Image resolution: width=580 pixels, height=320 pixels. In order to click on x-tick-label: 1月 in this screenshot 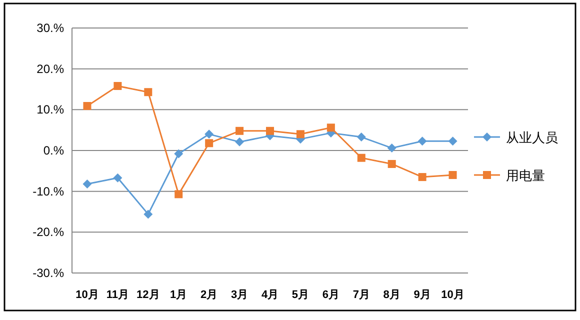, I will do `click(179, 295)`.